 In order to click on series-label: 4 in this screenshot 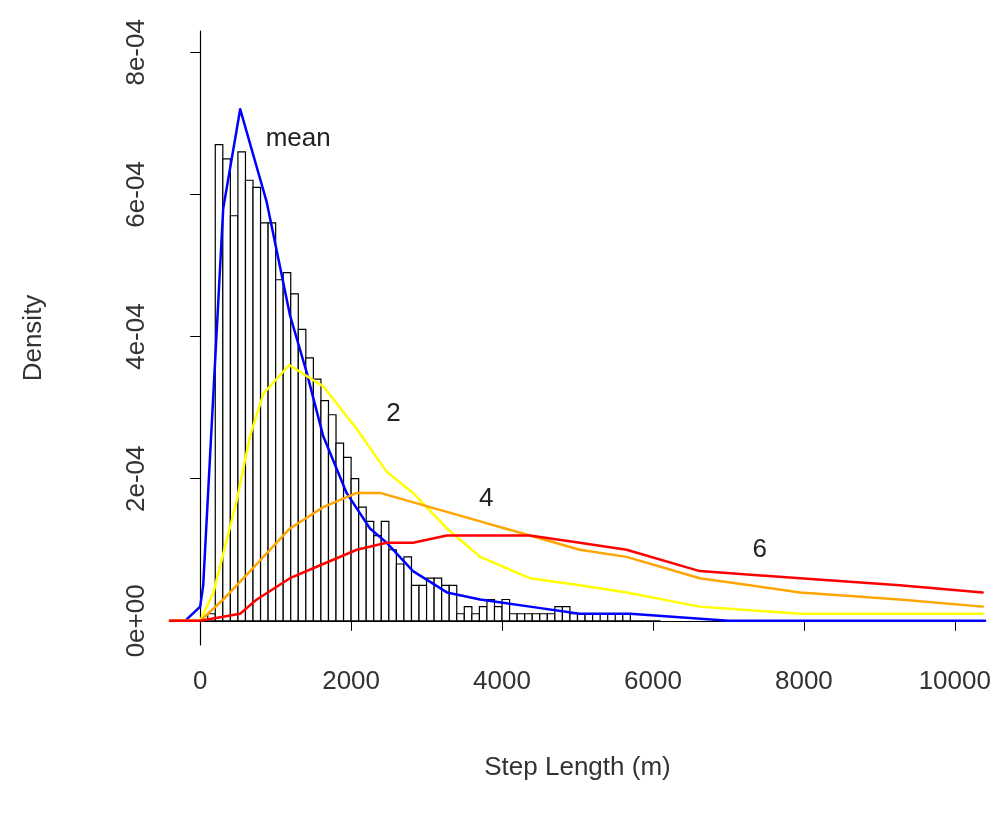, I will do `click(486, 497)`.